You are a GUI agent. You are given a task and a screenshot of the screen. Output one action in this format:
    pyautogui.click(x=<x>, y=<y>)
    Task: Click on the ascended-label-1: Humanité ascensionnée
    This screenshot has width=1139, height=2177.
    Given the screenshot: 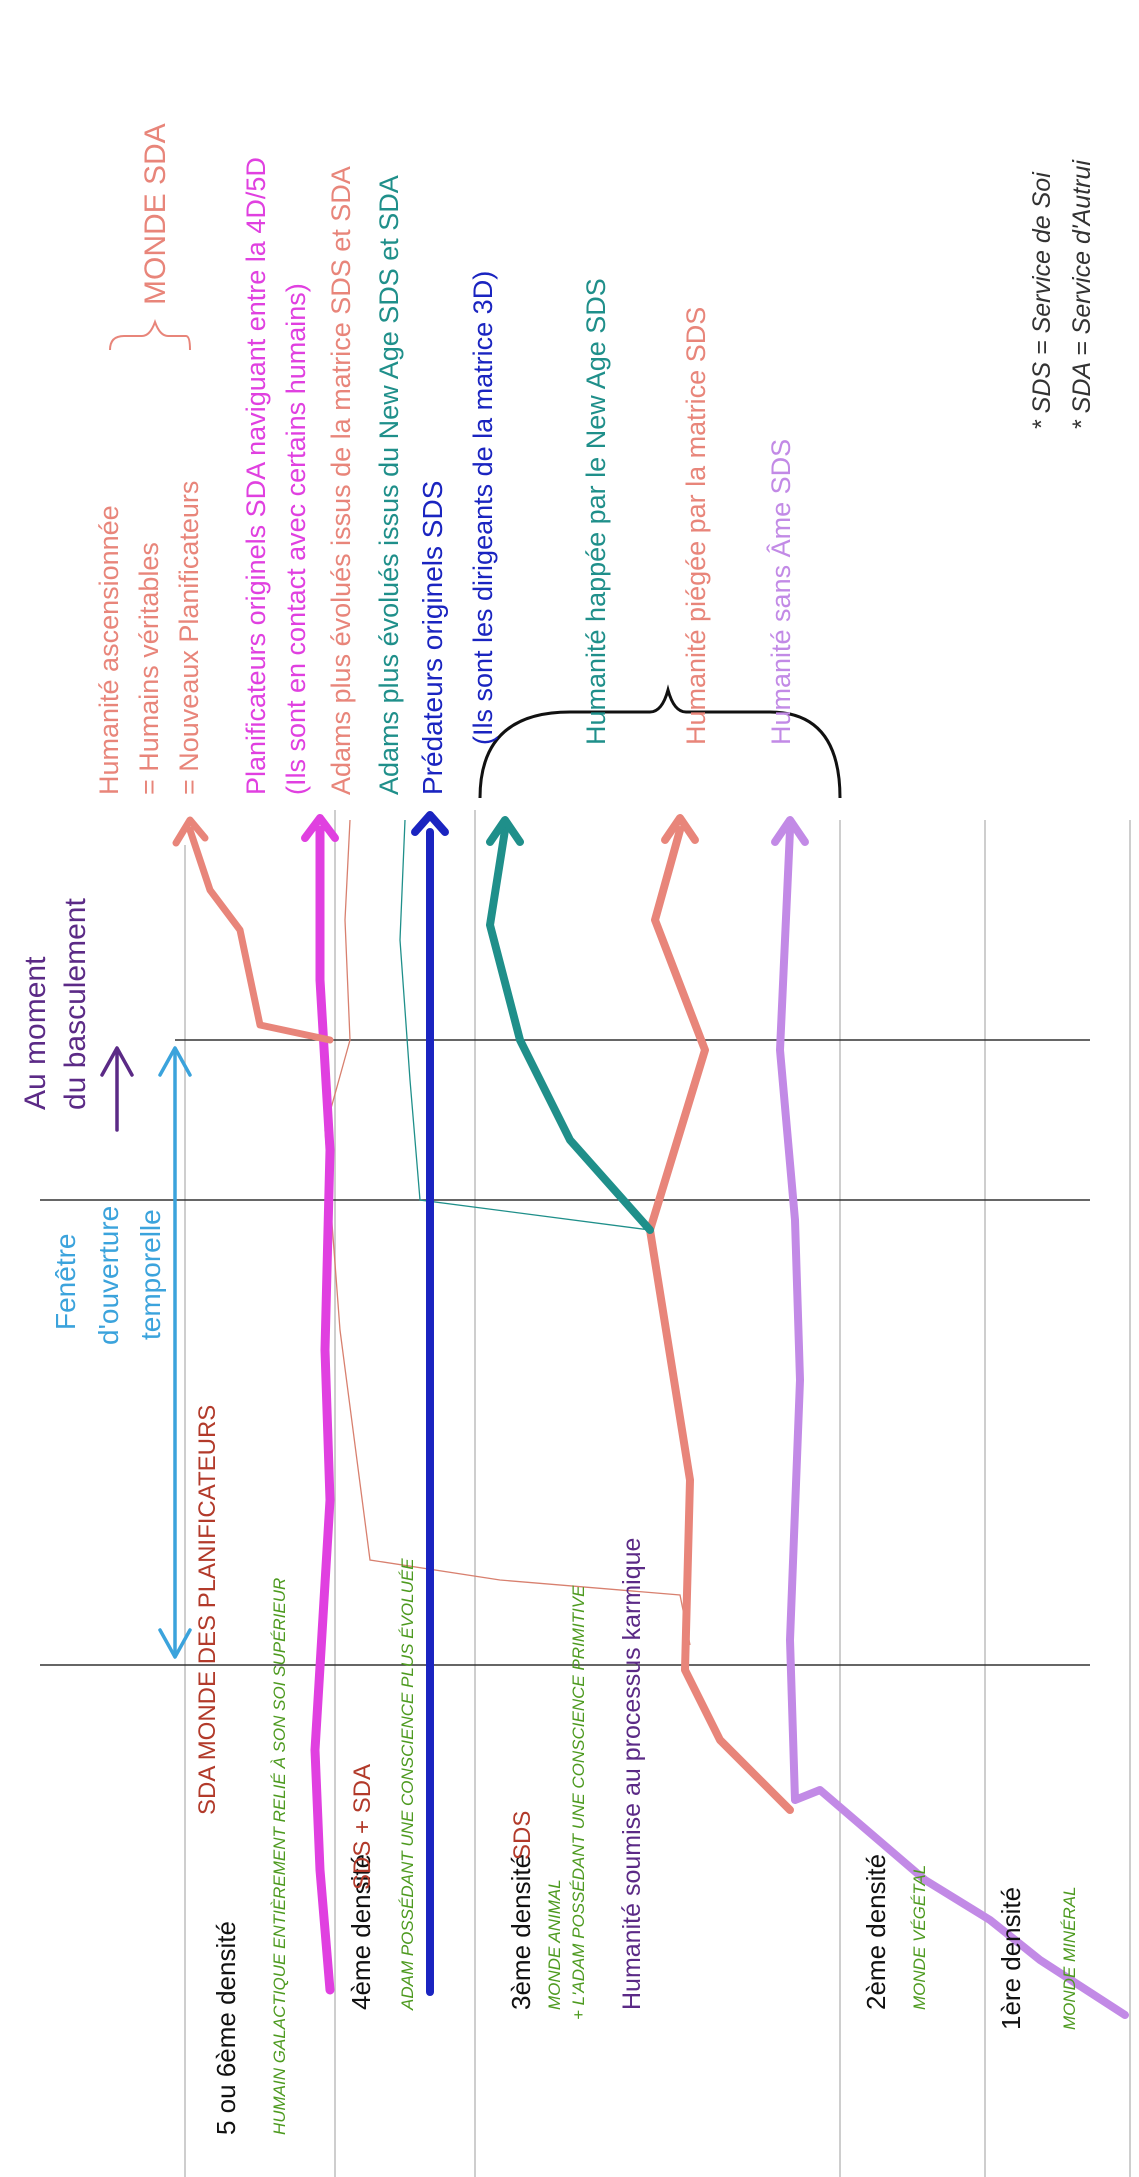 What is the action you would take?
    pyautogui.click(x=109, y=650)
    